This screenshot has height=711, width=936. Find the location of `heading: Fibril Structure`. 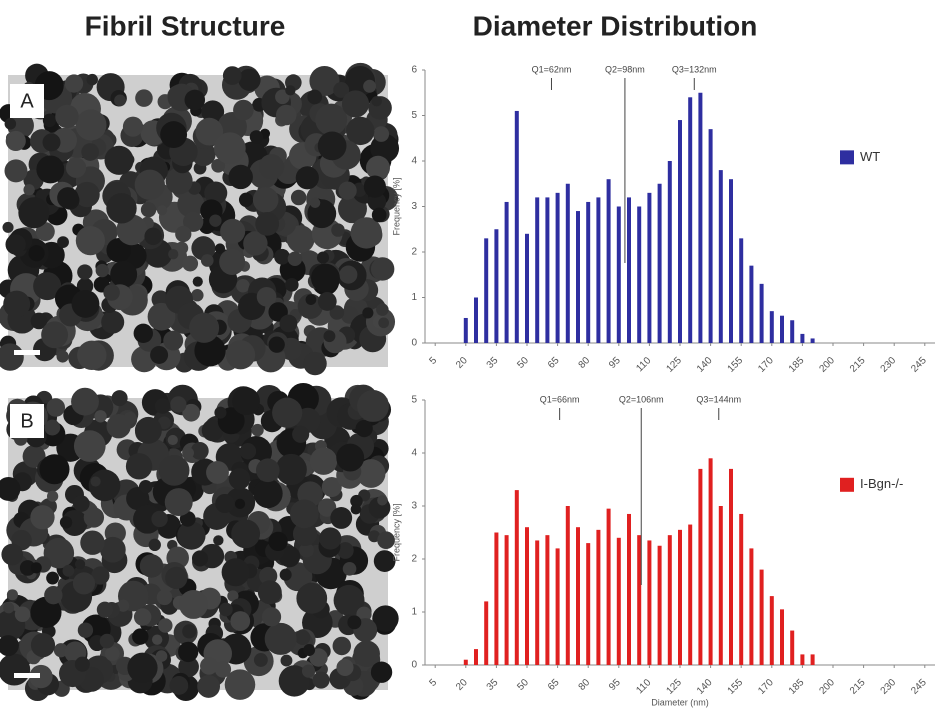

heading: Fibril Structure is located at coordinates (185, 25).